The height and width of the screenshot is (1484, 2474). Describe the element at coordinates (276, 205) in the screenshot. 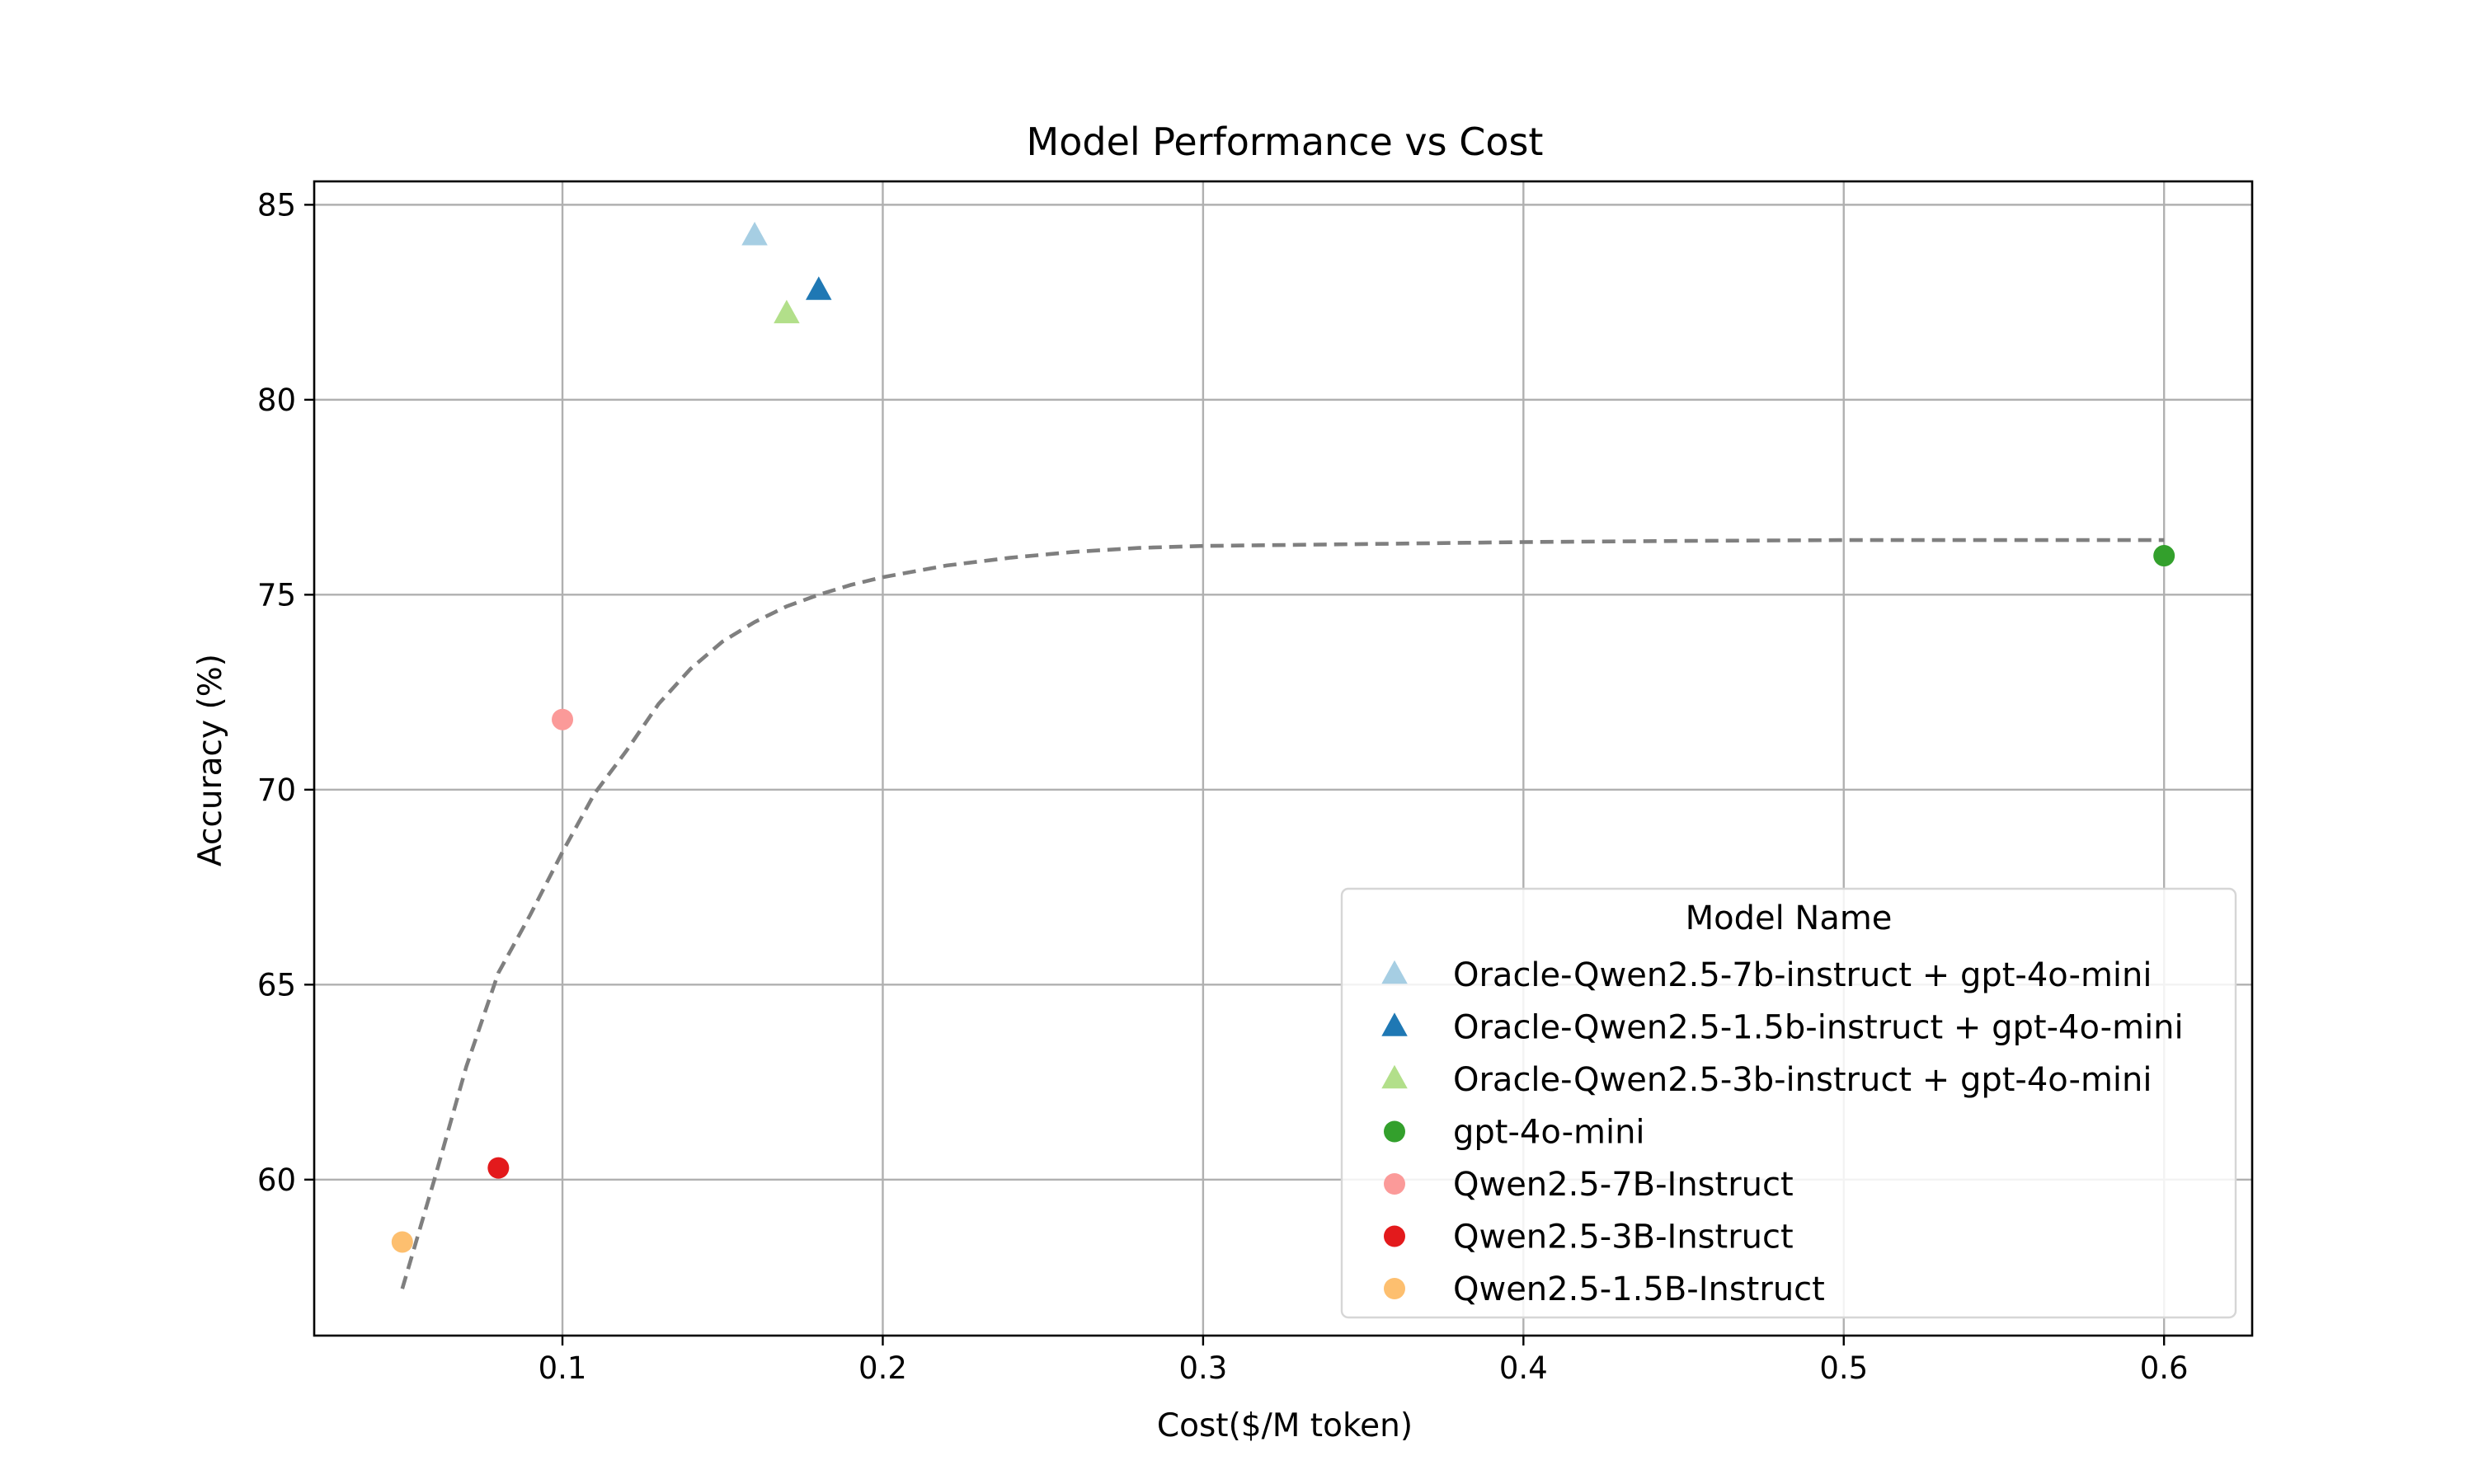

I see `y-tick-label: 85` at that location.